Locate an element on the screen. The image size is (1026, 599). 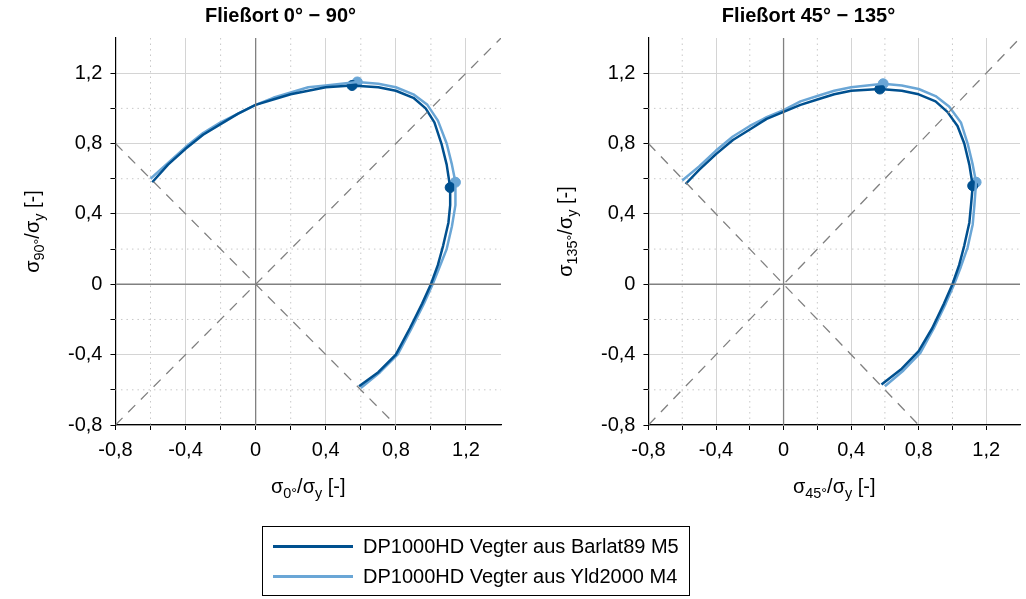
legend-label: DP1000HD Vegter aus Yld2000 M4 is located at coordinates (520, 576).